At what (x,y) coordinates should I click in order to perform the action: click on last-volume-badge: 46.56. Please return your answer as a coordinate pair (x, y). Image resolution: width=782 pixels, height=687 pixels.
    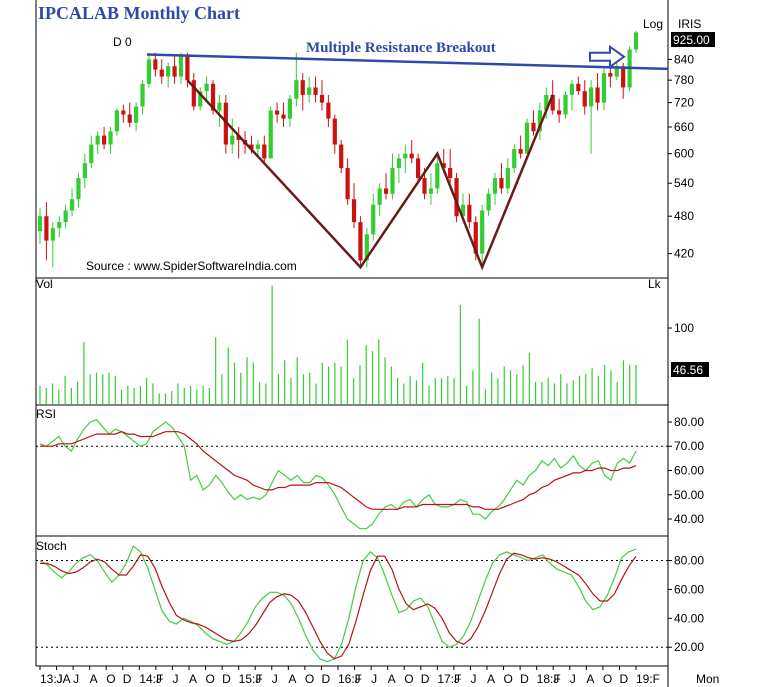
    Looking at the image, I should click on (690, 369).